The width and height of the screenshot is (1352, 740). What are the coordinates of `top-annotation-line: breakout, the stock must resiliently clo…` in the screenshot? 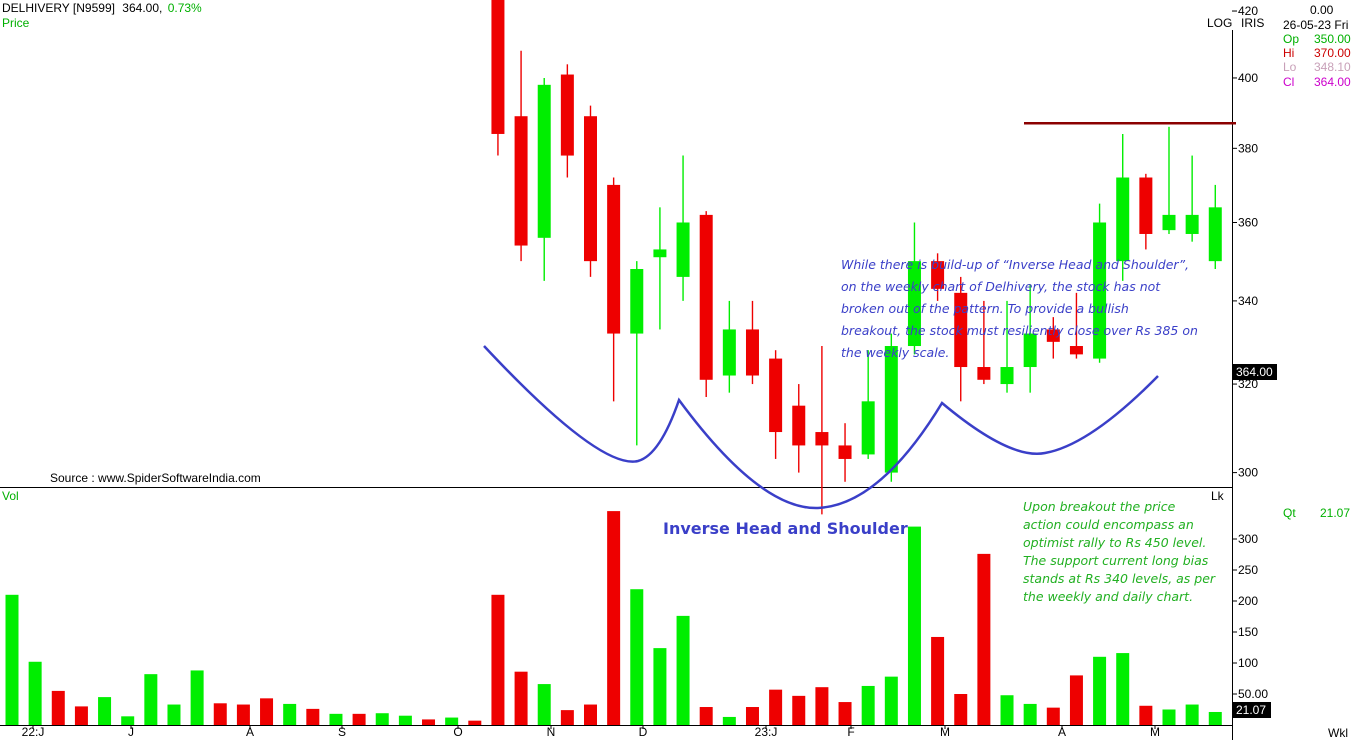 It's located at (1019, 330).